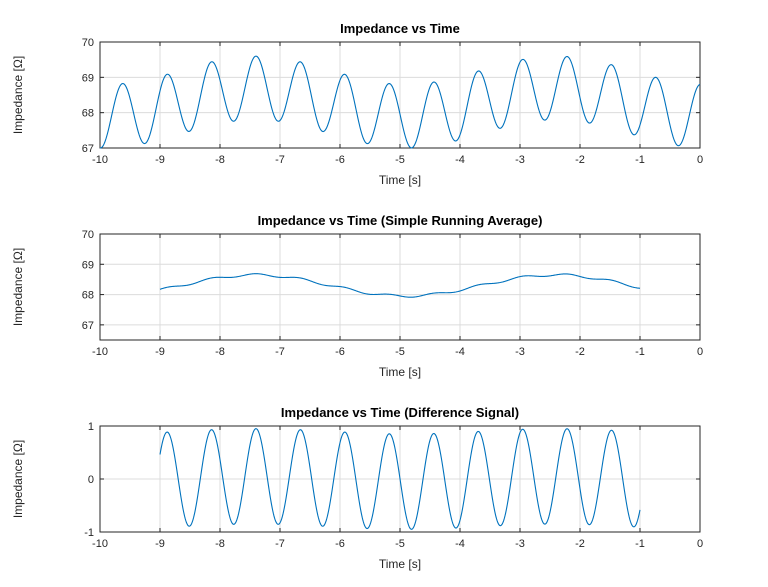  I want to click on chart-title: Impedance vs Time, so click(400, 28).